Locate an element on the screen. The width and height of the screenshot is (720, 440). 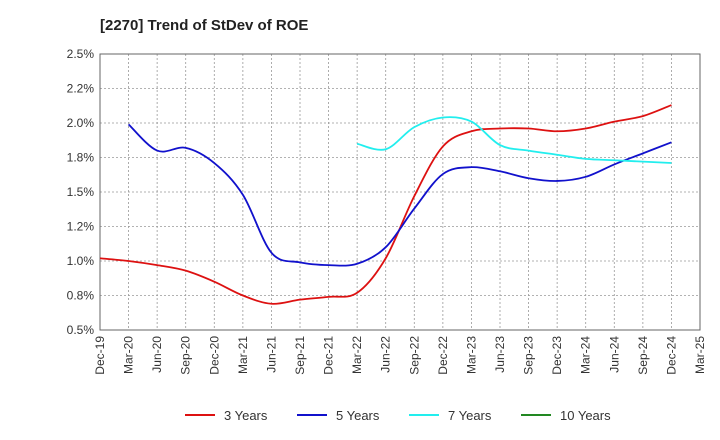
x-tick-label: Dec-23 is located at coordinates (557, 355).